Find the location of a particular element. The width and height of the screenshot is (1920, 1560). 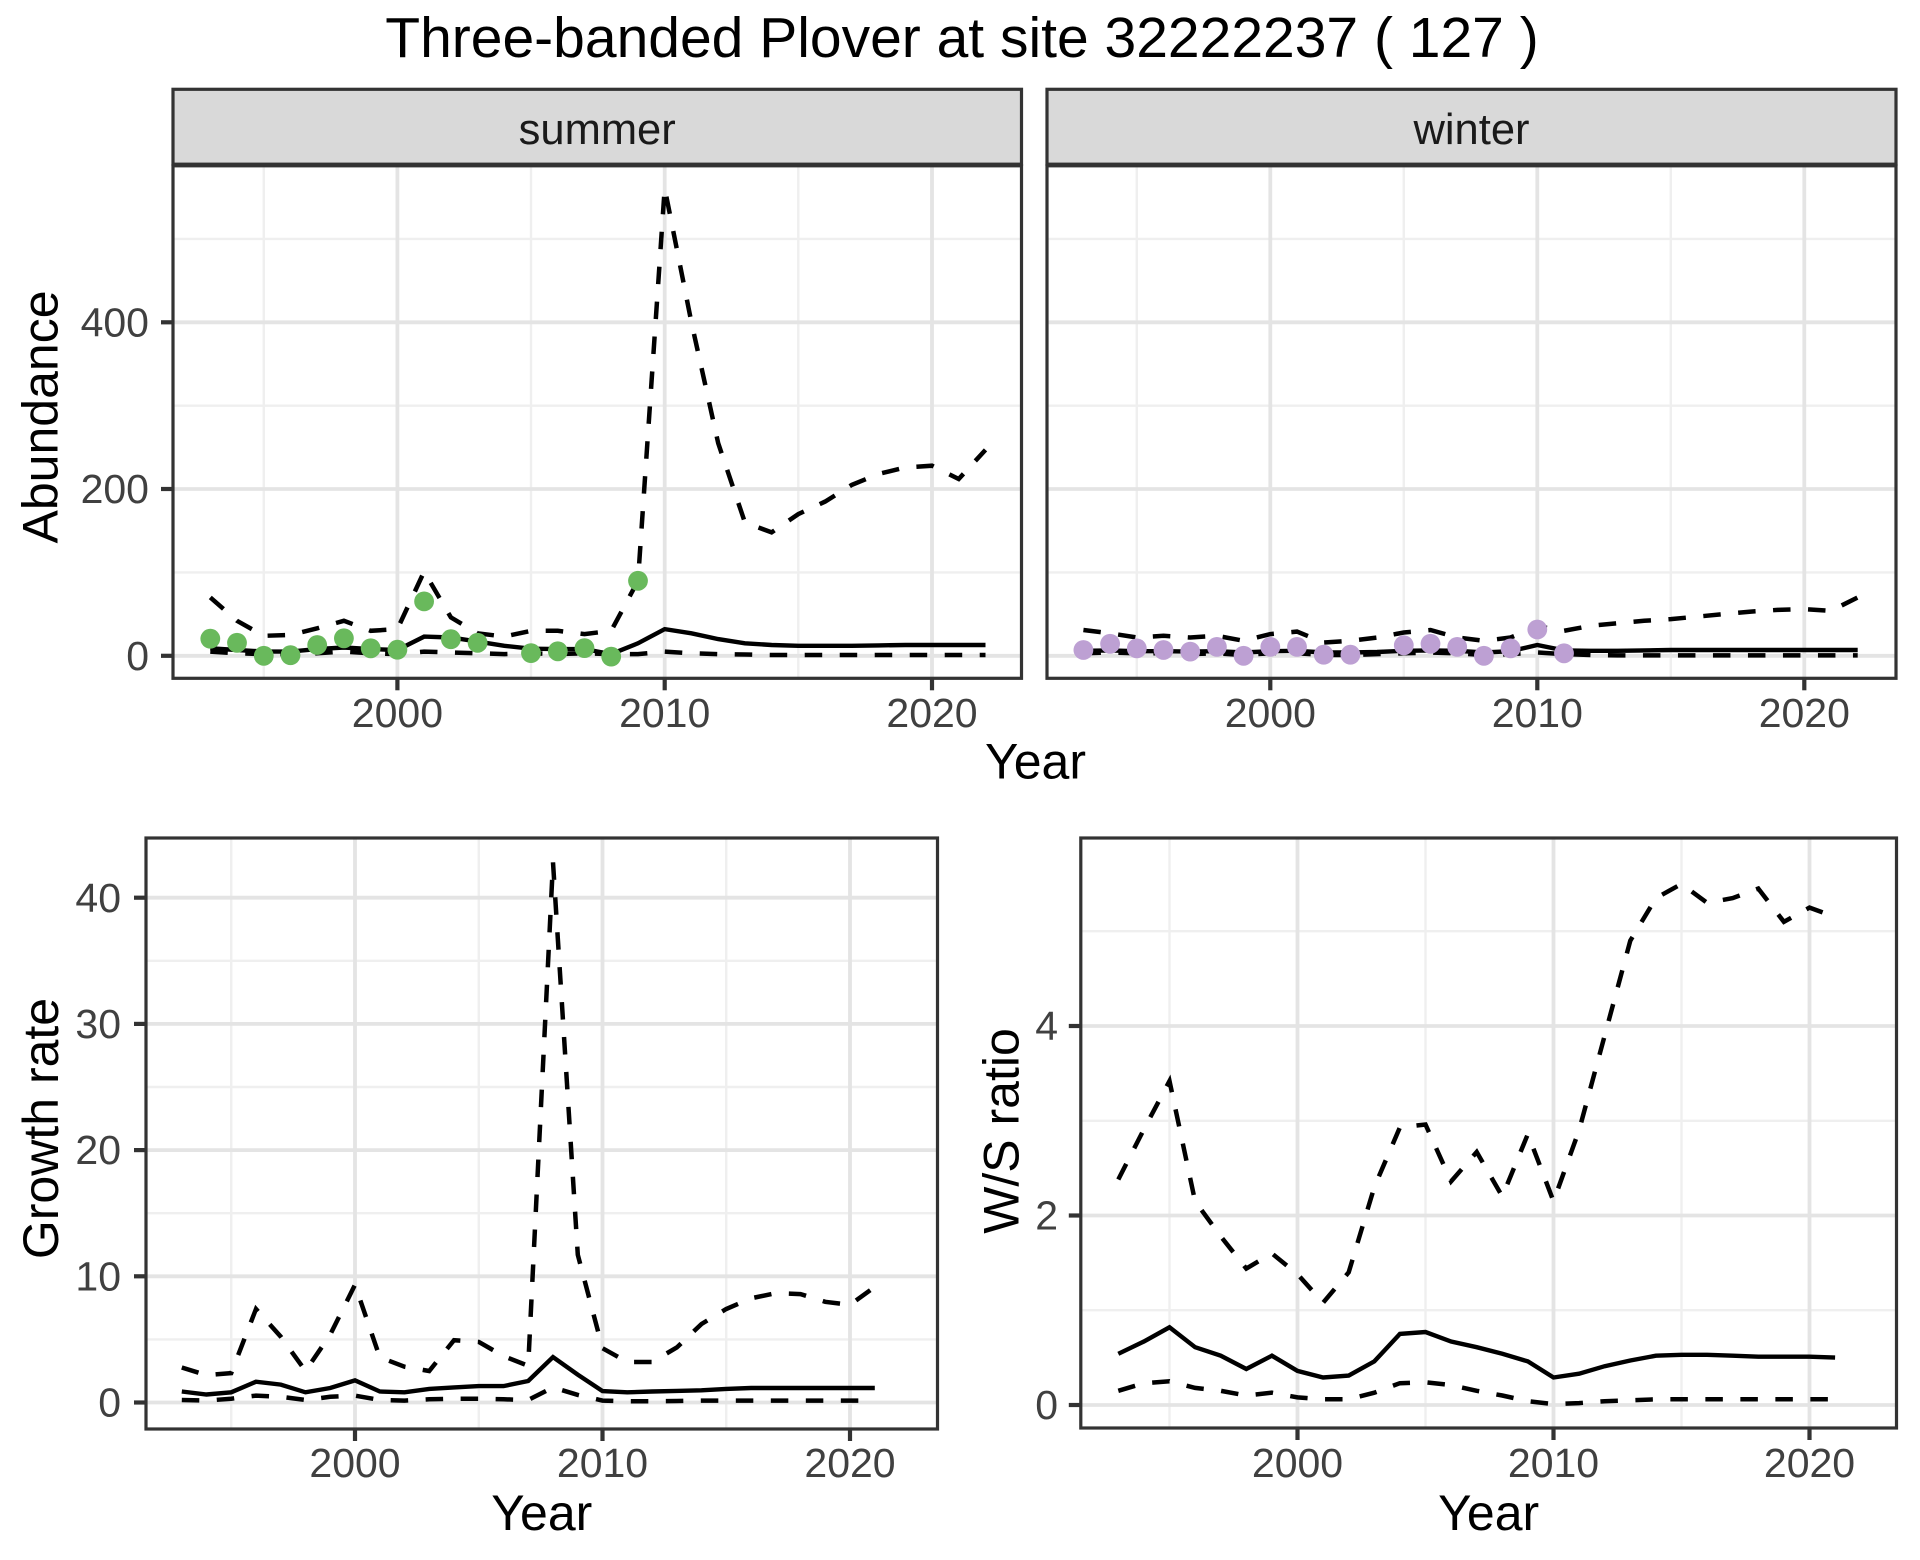

svg-text: Growth rate is located at coordinates (41, 1128).